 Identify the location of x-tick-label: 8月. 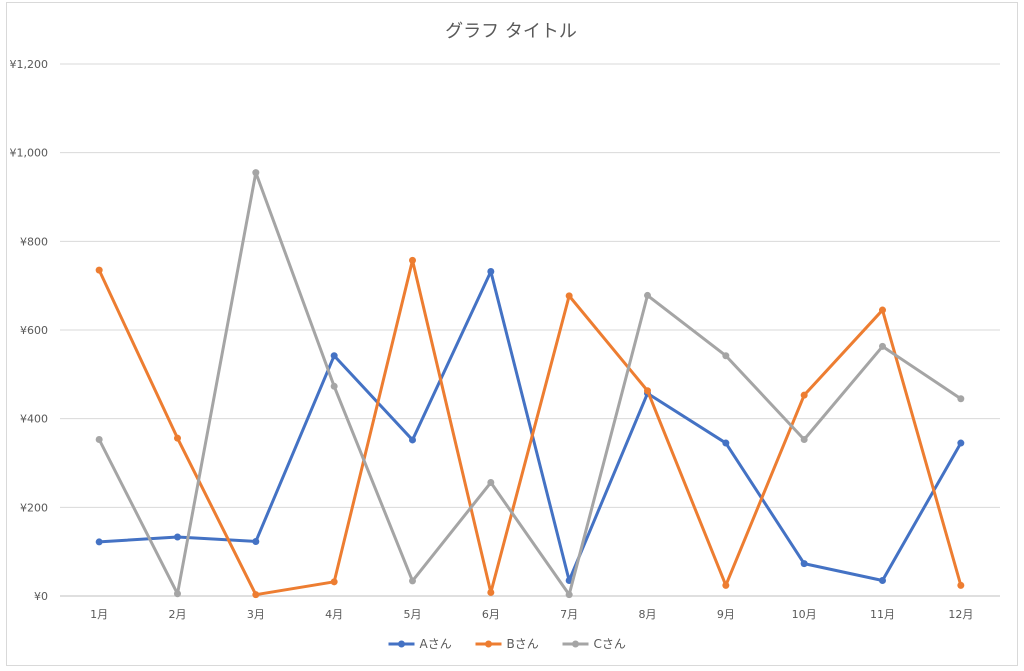
(648, 614).